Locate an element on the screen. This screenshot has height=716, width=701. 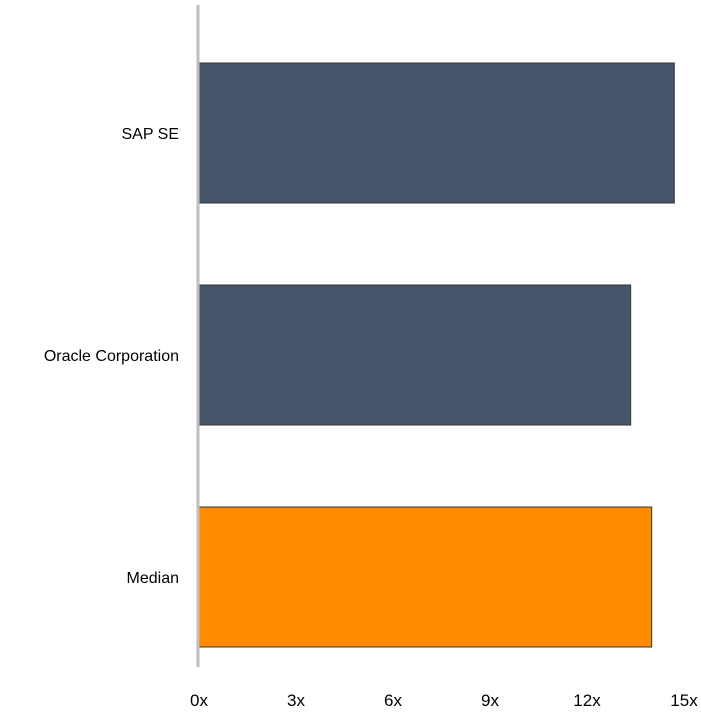
category-label: Oracle Corporation is located at coordinates (111, 356).